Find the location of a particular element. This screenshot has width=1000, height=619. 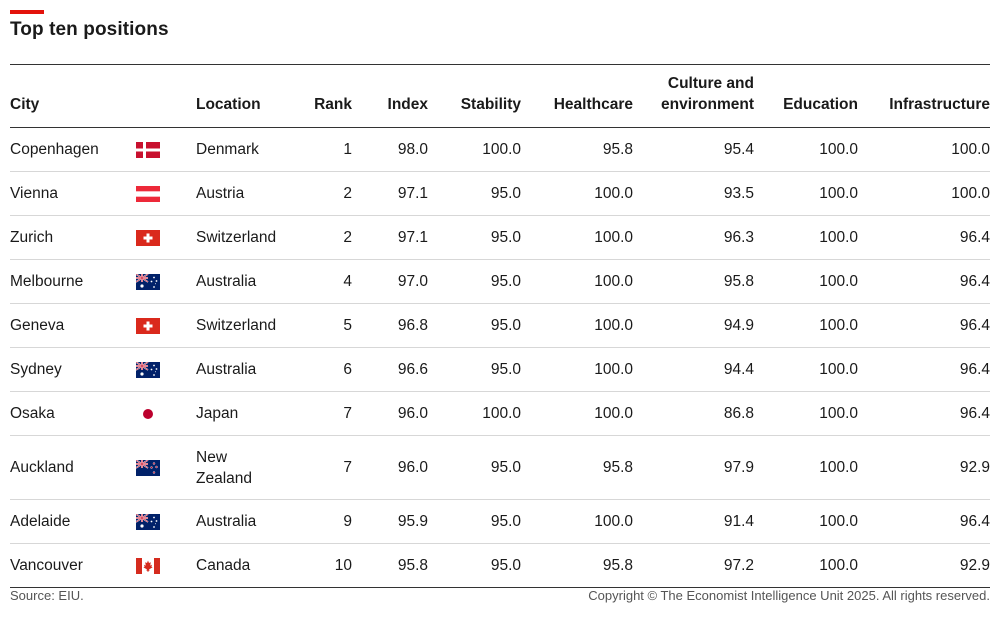

location-cell: Austria is located at coordinates (251, 193).